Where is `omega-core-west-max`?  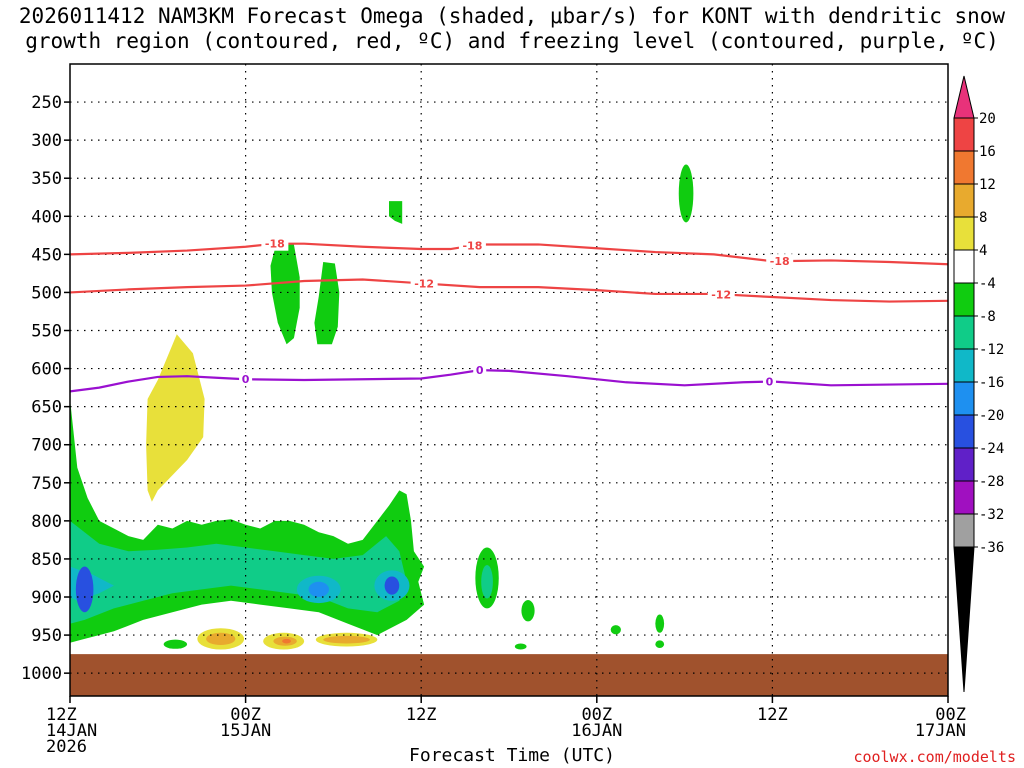 omega-core-west-max is located at coordinates (84, 589).